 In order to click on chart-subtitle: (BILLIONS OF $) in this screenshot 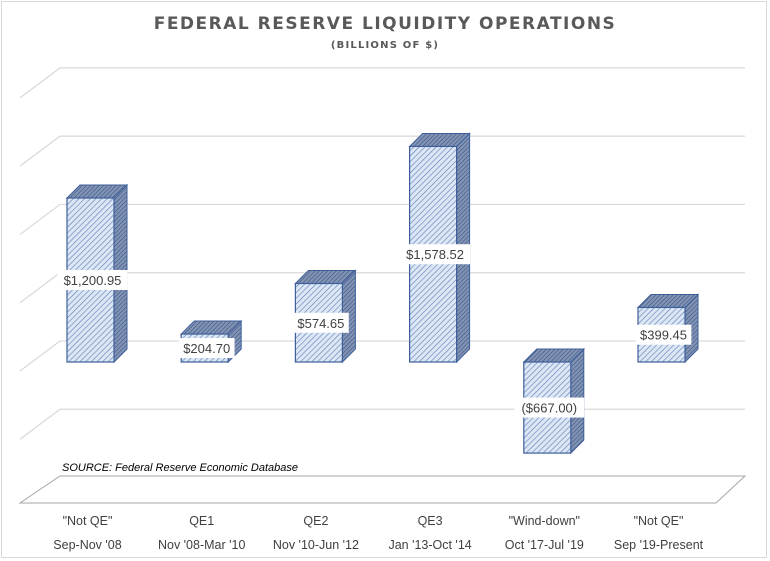, I will do `click(385, 45)`.